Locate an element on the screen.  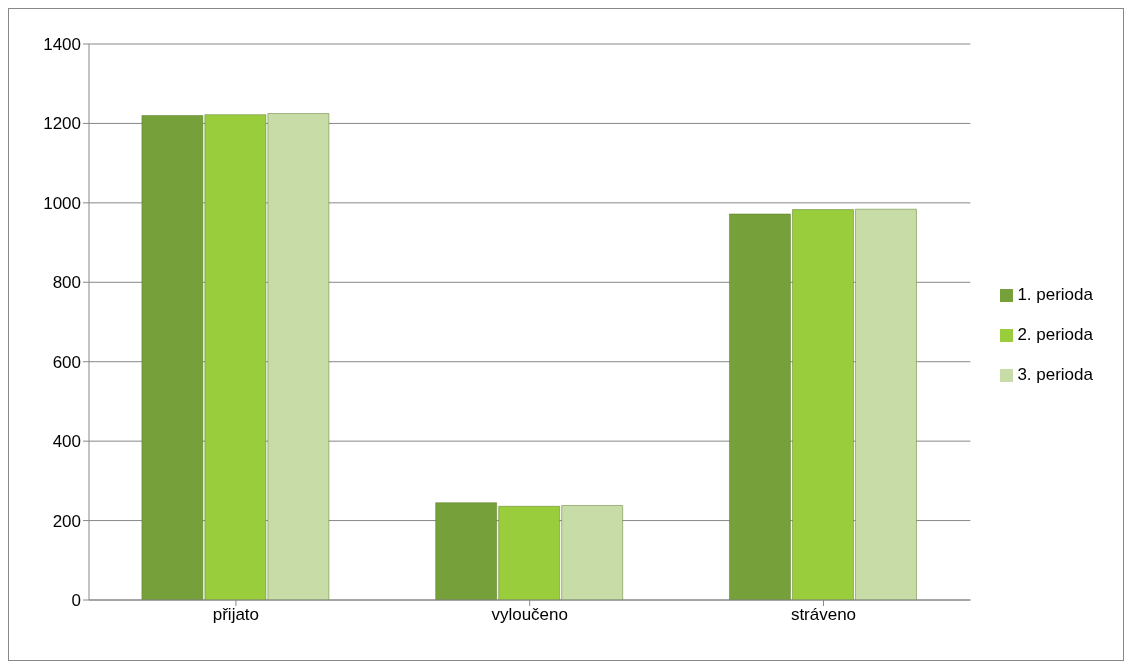
y-tick-label: 1000 is located at coordinates (62, 203).